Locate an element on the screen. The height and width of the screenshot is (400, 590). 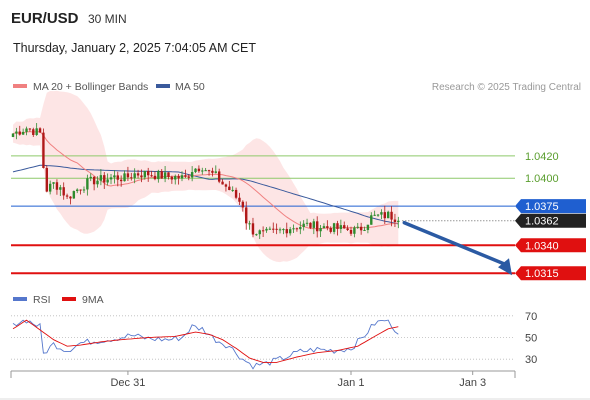
legend-rsi-swatch is located at coordinates (20, 299).